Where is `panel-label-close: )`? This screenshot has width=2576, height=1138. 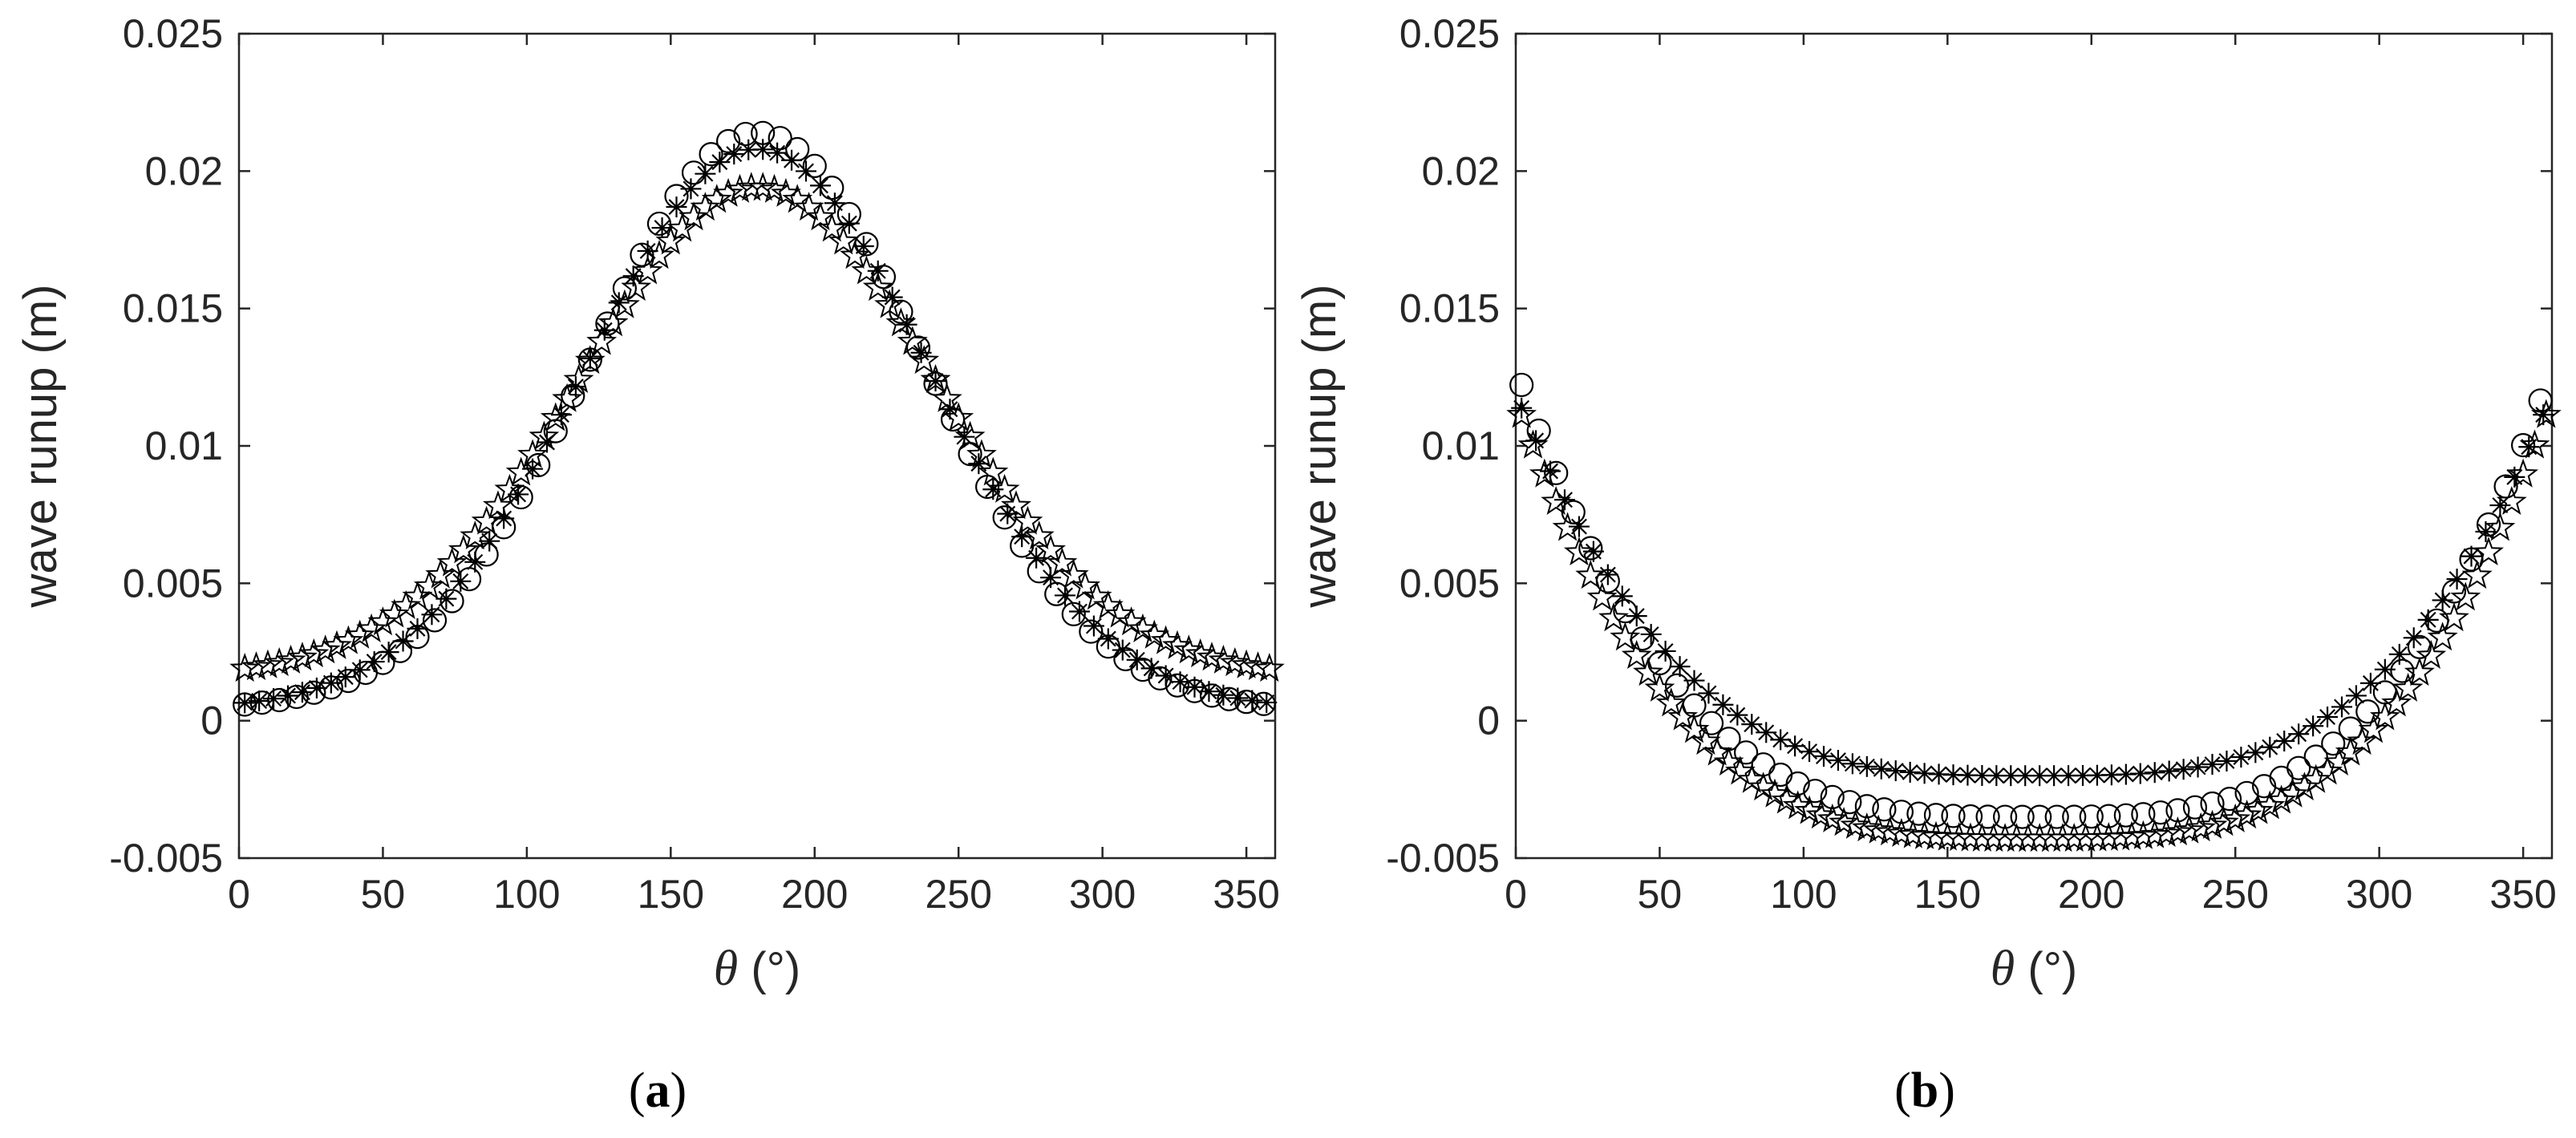 panel-label-close: ) is located at coordinates (678, 1091).